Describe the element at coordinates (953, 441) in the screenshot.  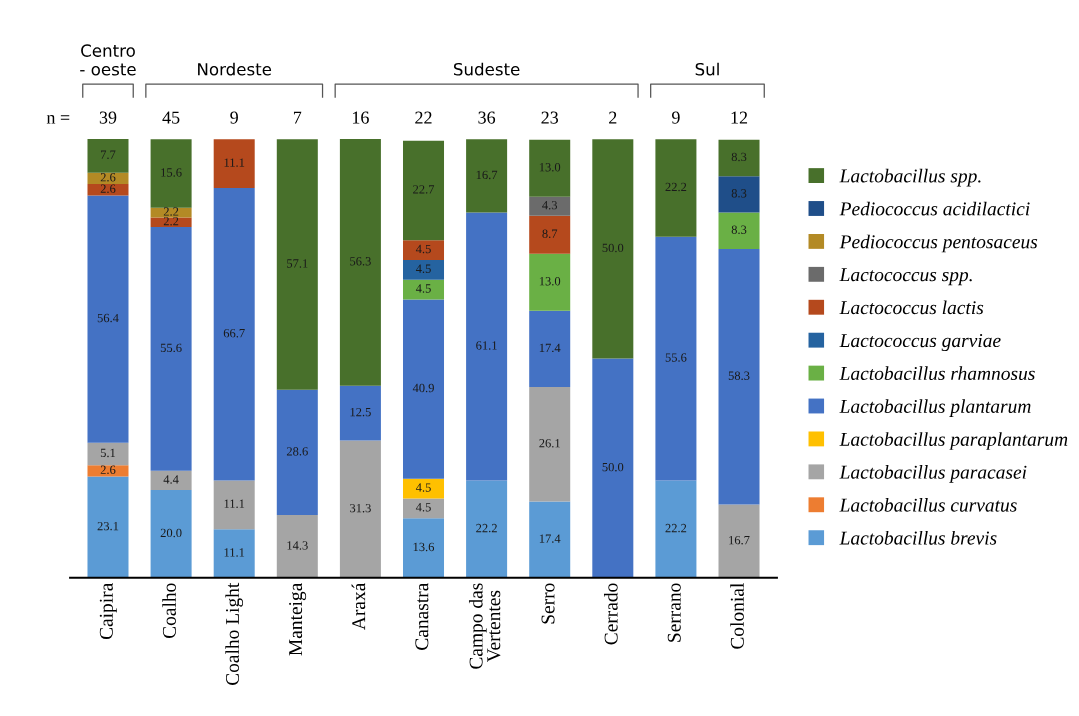
I see `legend-label: Lactobacillus paraplantarum` at that location.